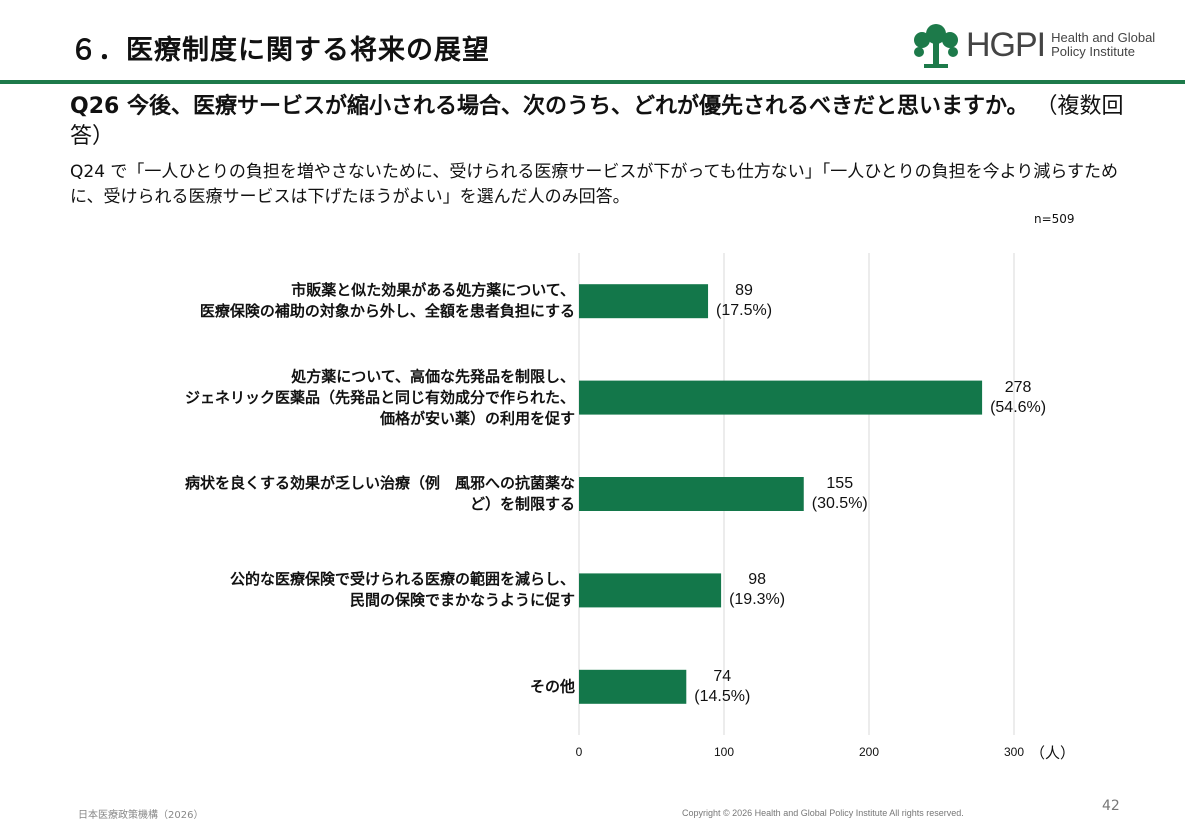  What do you see at coordinates (744, 291) in the screenshot?
I see `value-label: 89` at bounding box center [744, 291].